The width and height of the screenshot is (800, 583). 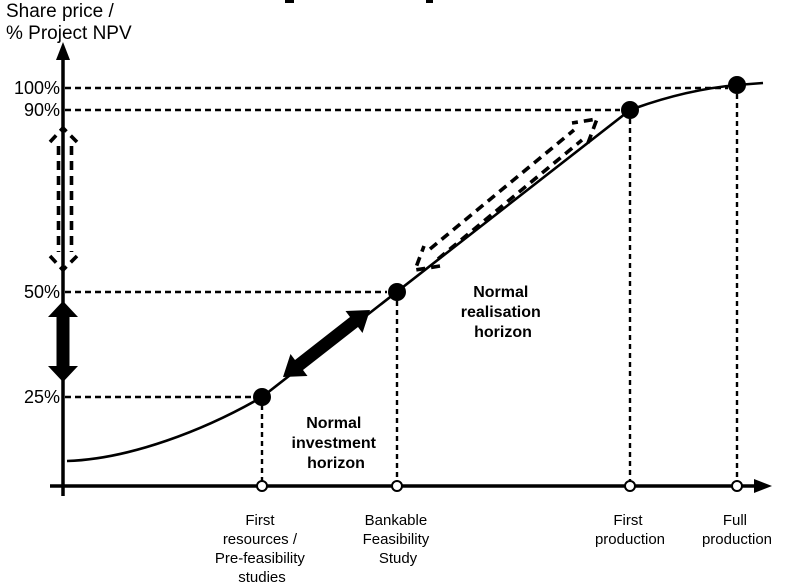 What do you see at coordinates (737, 85) in the screenshot?
I see `data-point-100pct` at bounding box center [737, 85].